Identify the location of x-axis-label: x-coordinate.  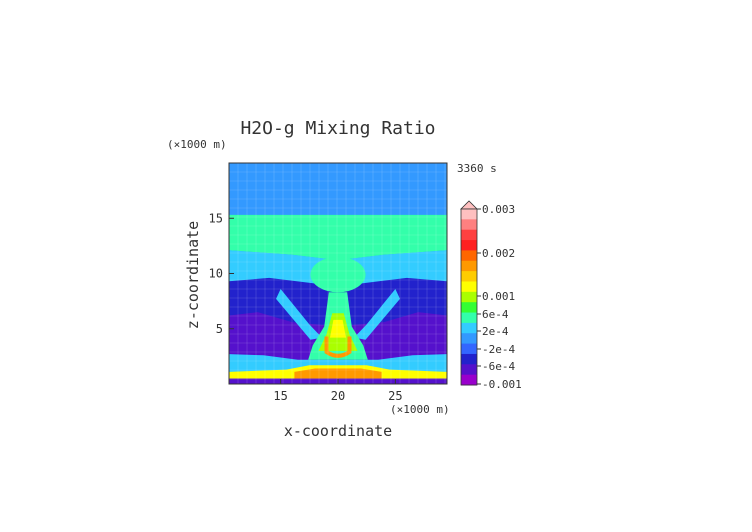
(338, 431).